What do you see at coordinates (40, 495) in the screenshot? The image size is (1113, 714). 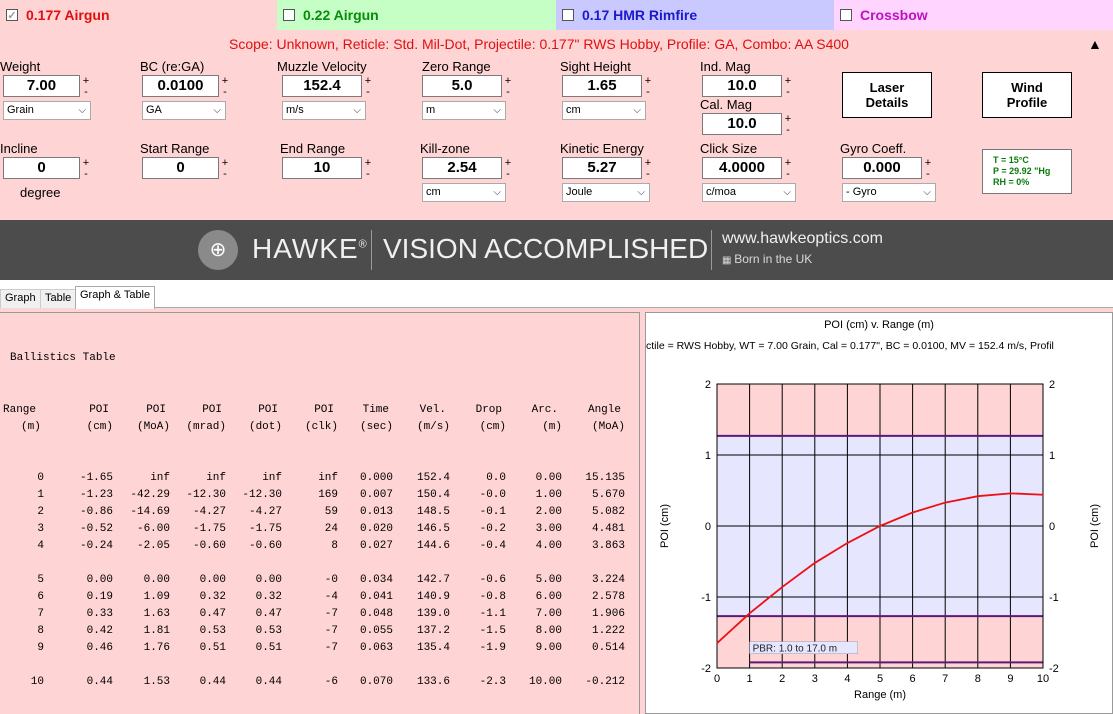 I see `table-cell: 1` at bounding box center [40, 495].